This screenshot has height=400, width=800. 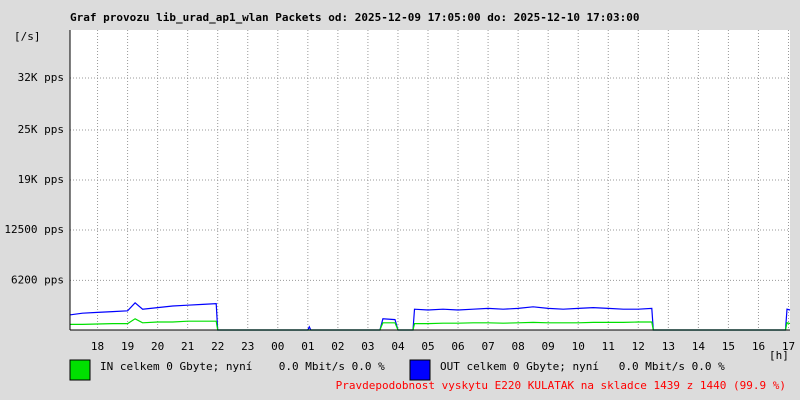 I want to click on x-tick-label: 15, so click(x=728, y=346).